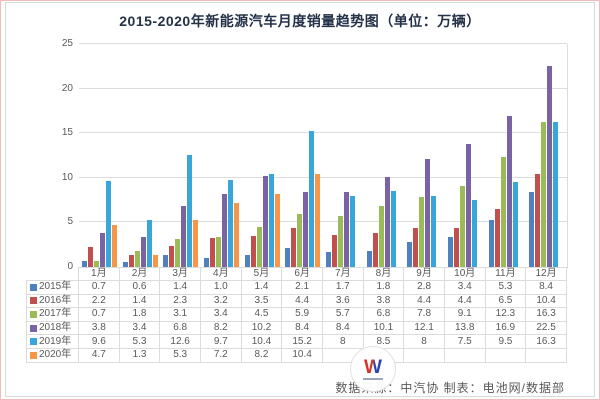 This screenshot has height=400, width=600. I want to click on table-cell: 12.1, so click(424, 328).